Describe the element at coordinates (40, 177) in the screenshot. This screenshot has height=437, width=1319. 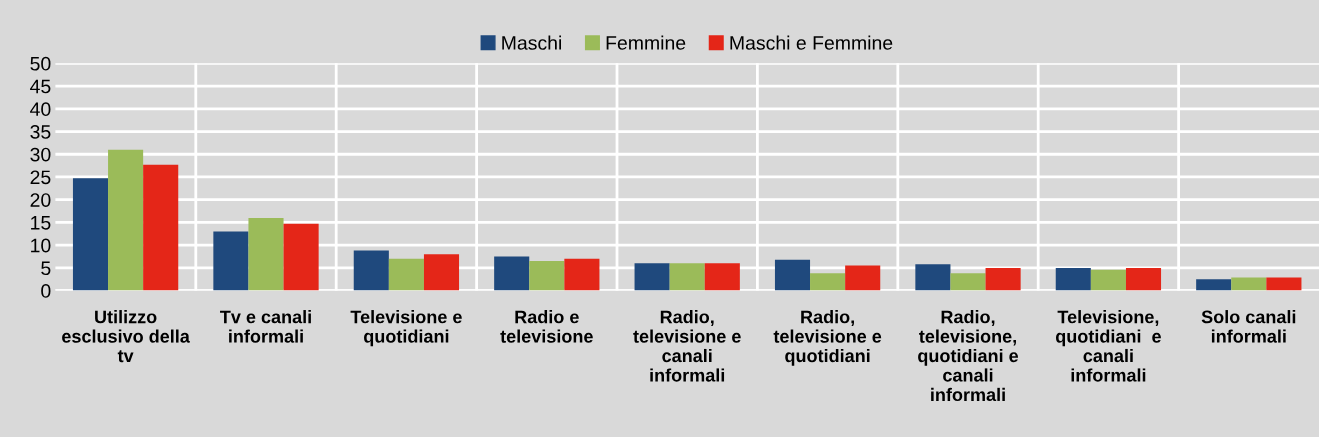
I see `y-tick-label: 25` at that location.